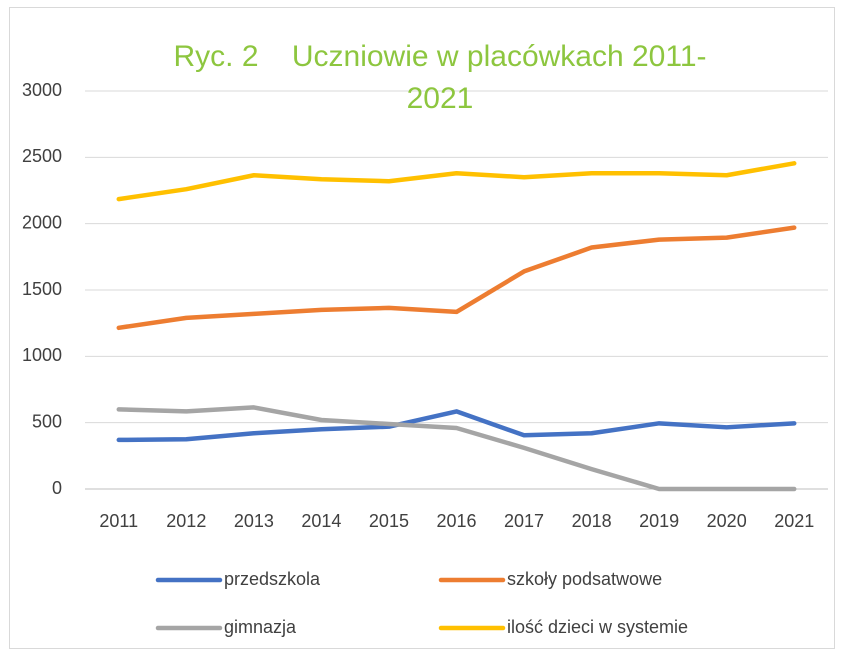 This screenshot has height=653, width=846. I want to click on x-tick-label: 2017, so click(524, 521).